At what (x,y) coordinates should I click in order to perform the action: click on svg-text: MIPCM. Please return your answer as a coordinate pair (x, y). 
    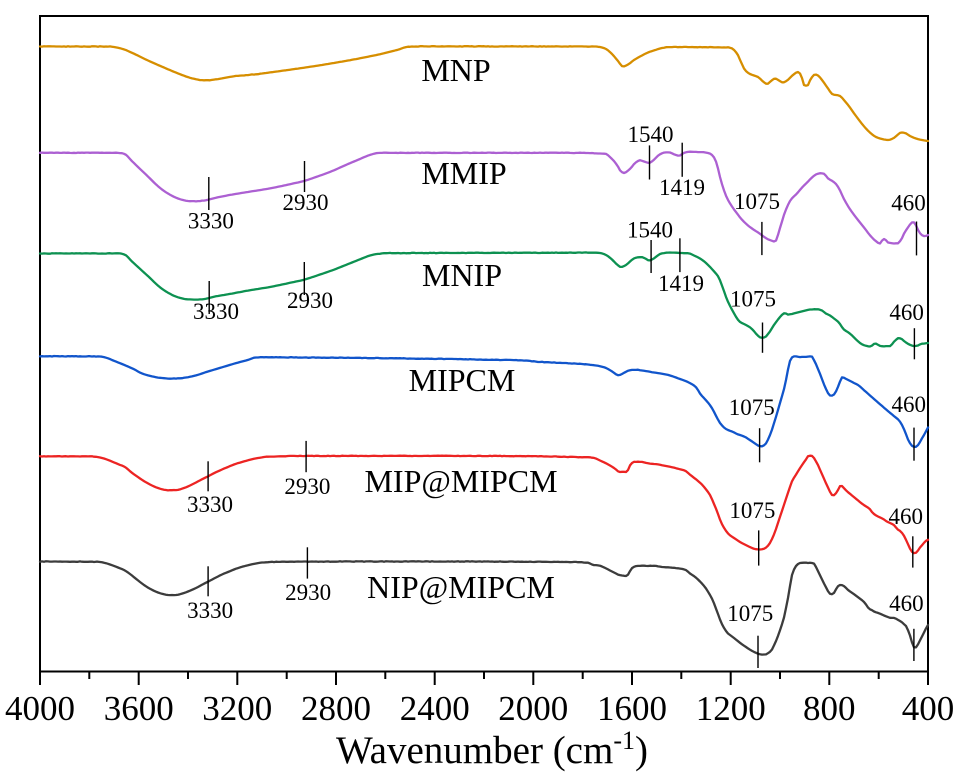
    Looking at the image, I should click on (462, 380).